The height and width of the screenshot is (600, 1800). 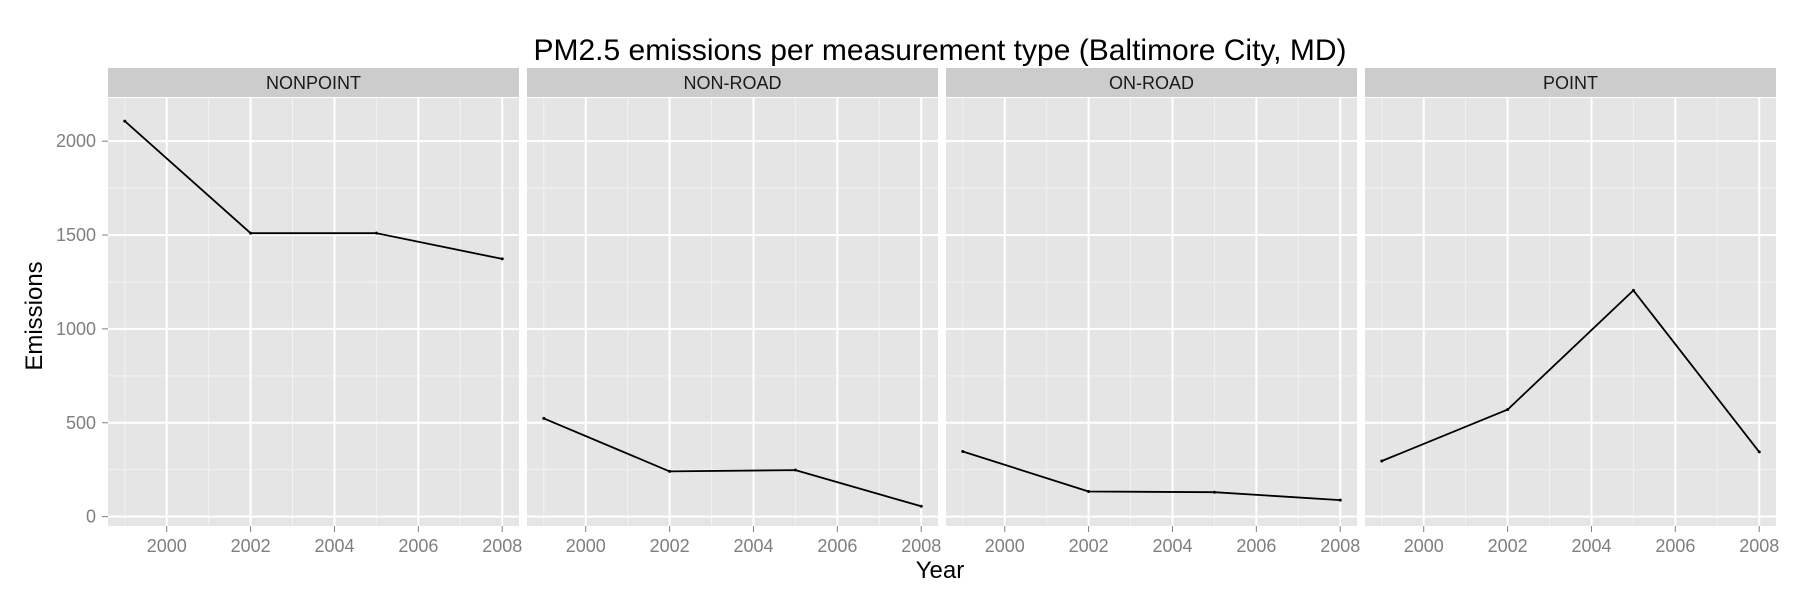 I want to click on facet-strip-label: NON-ROAD, so click(x=733, y=83).